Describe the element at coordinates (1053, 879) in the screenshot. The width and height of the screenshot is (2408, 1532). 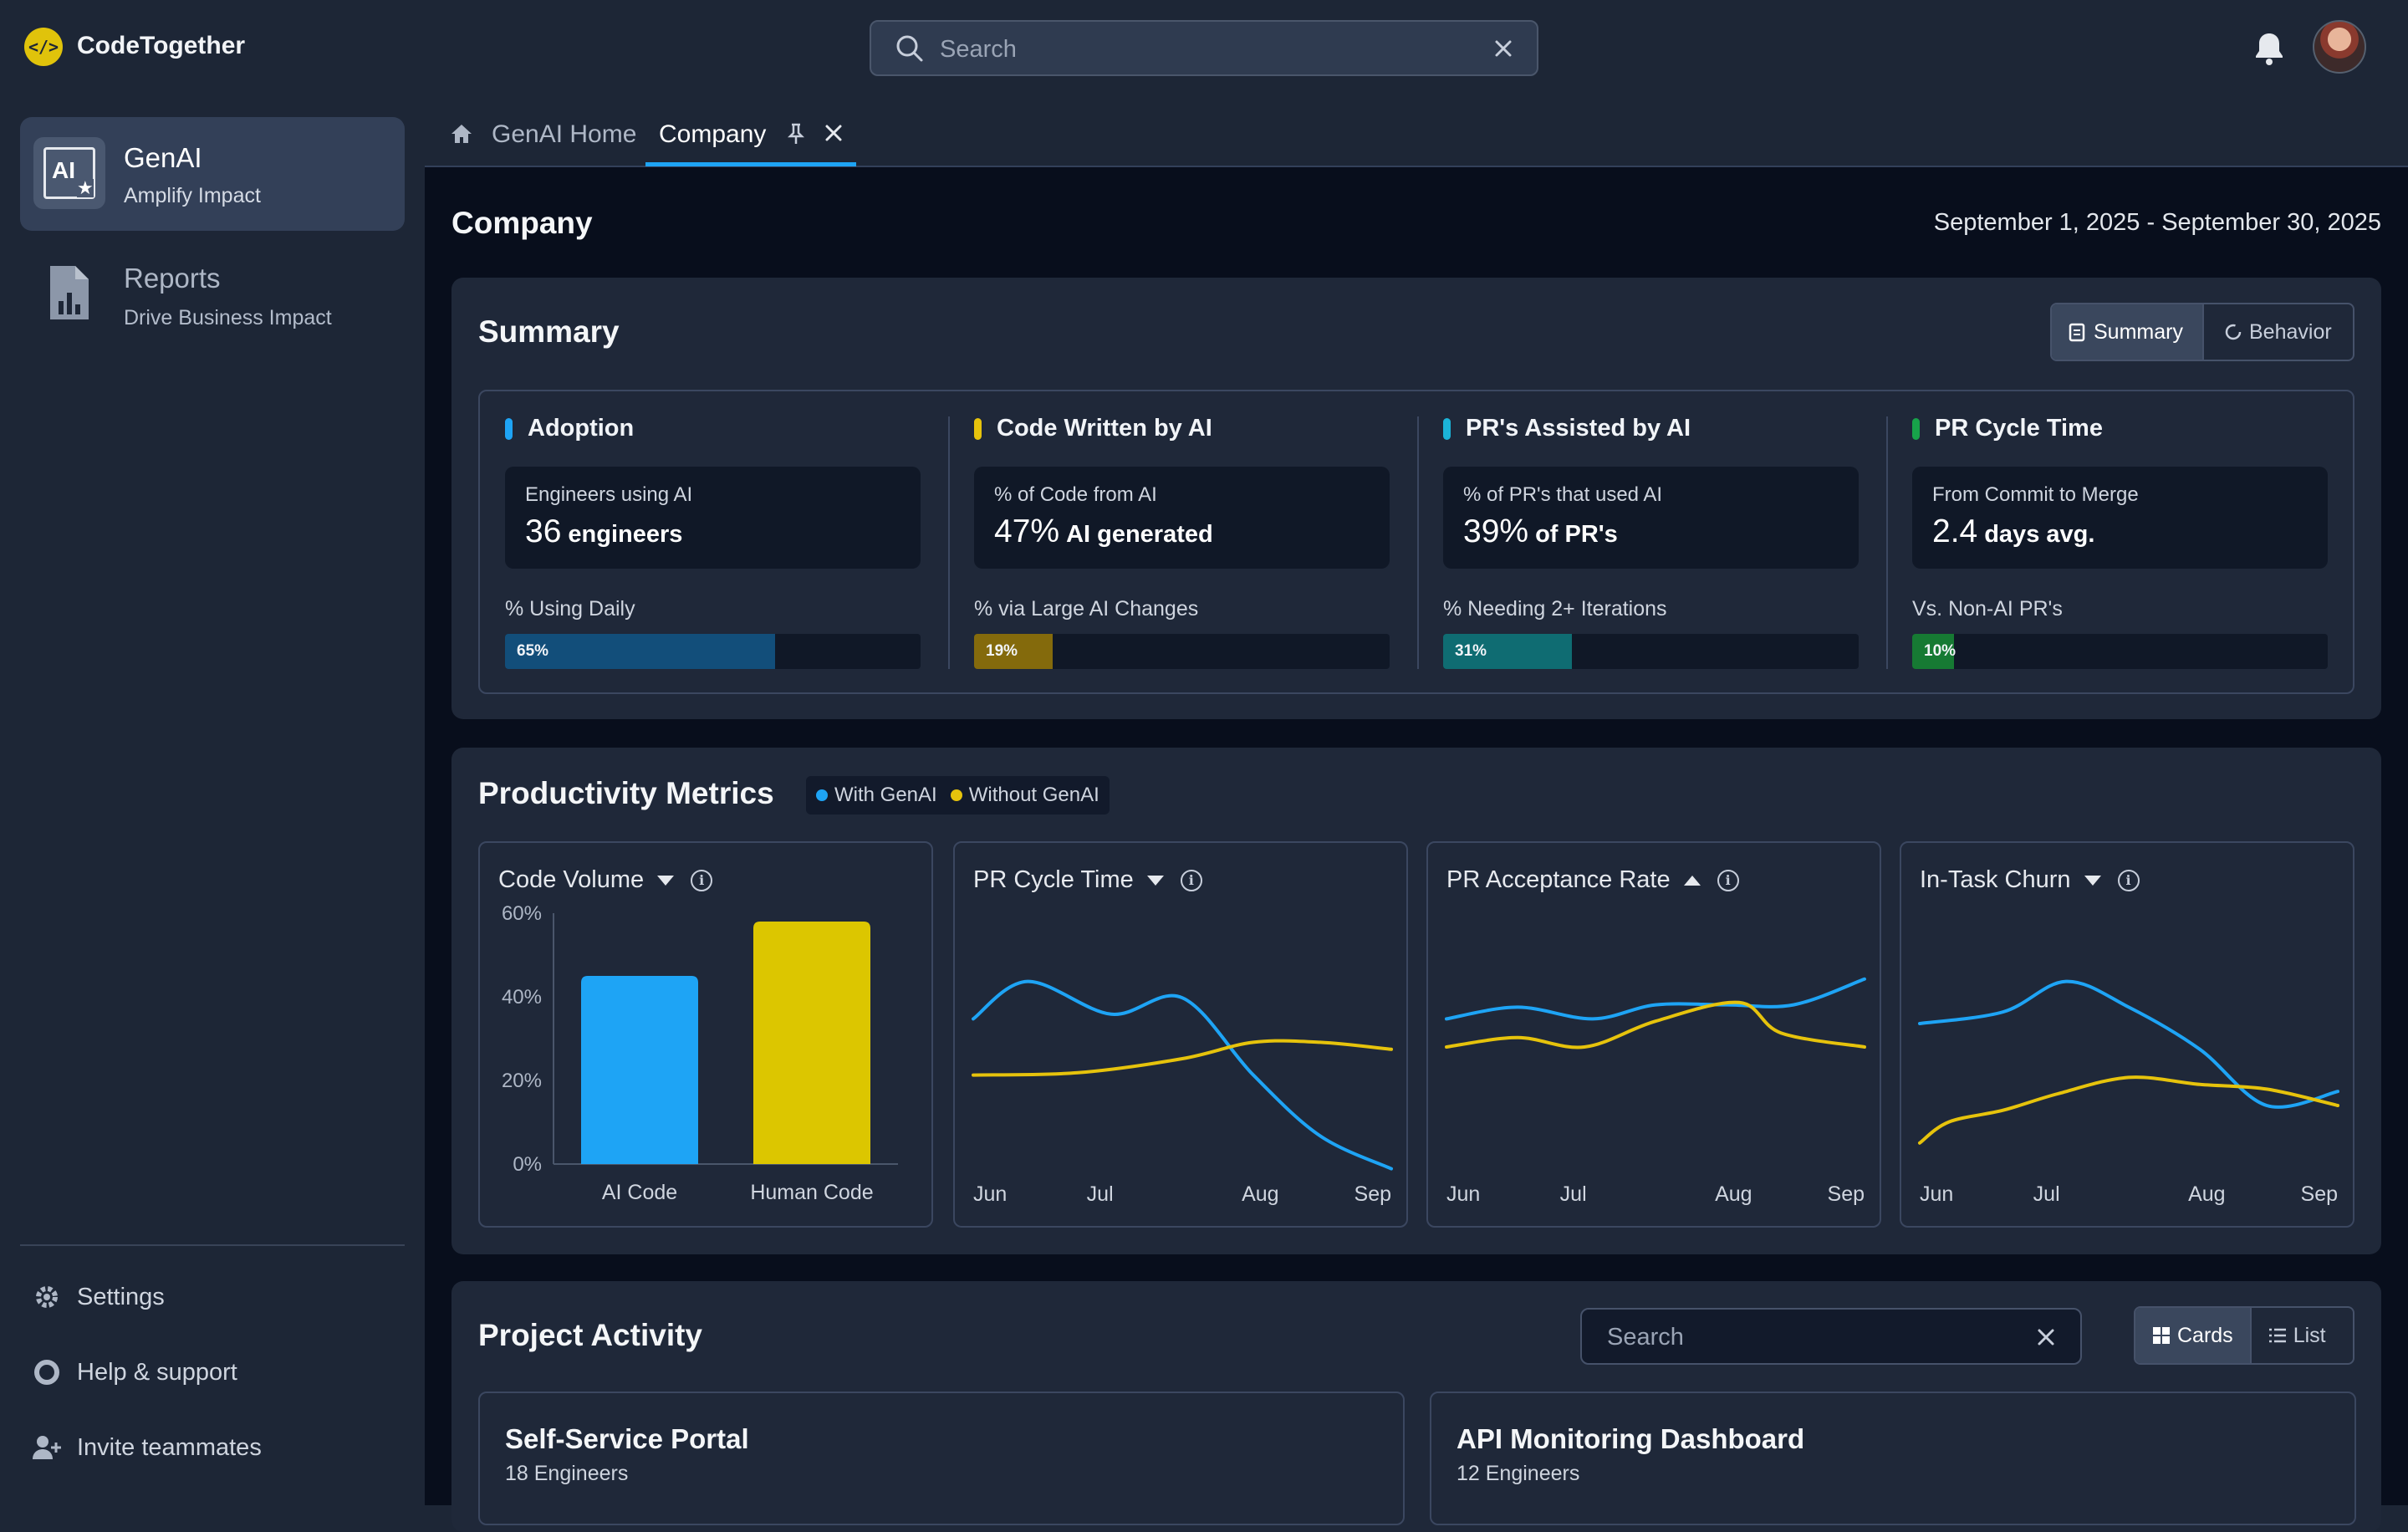
I see `chart-title-text: PR Cycle Time` at that location.